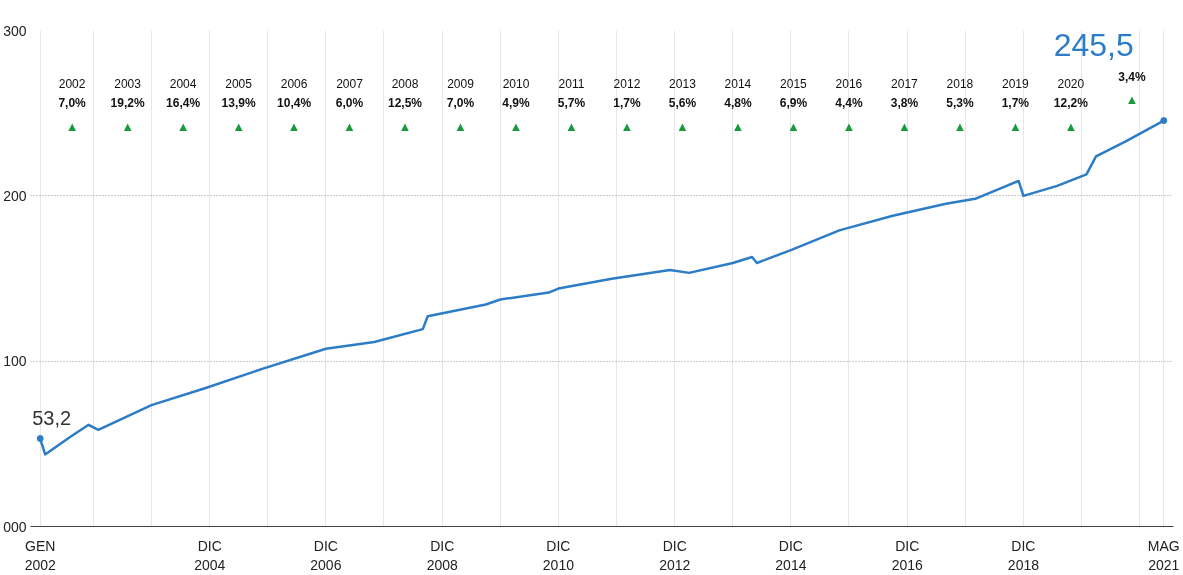 The height and width of the screenshot is (575, 1183). I want to click on annotation: 3,4% ▲, so click(1132, 88).